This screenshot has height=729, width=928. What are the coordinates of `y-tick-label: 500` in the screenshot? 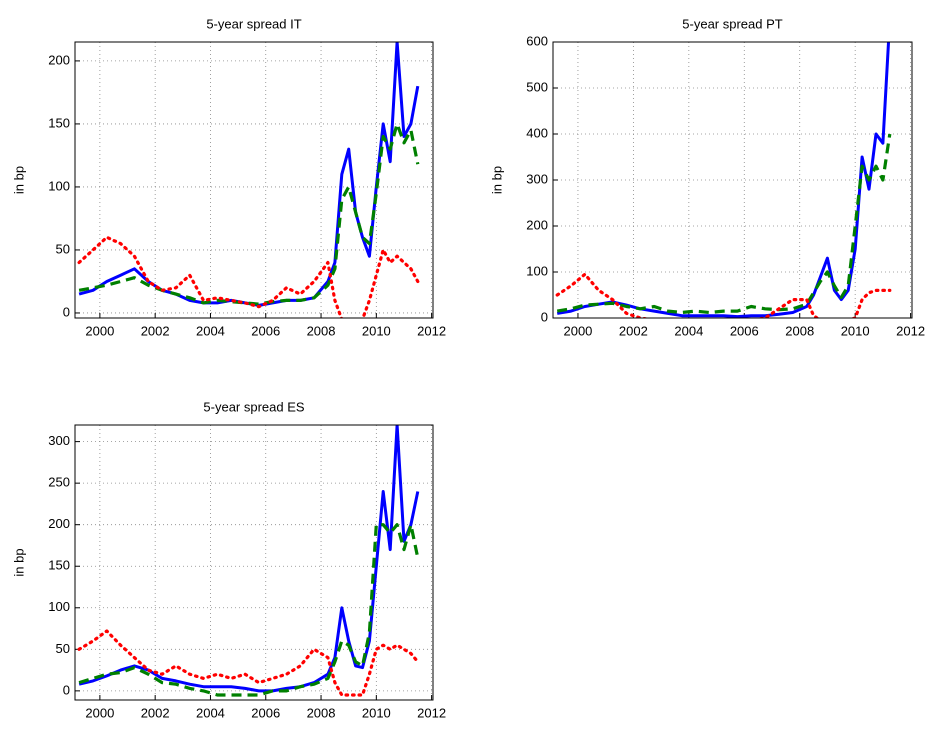 It's located at (537, 86).